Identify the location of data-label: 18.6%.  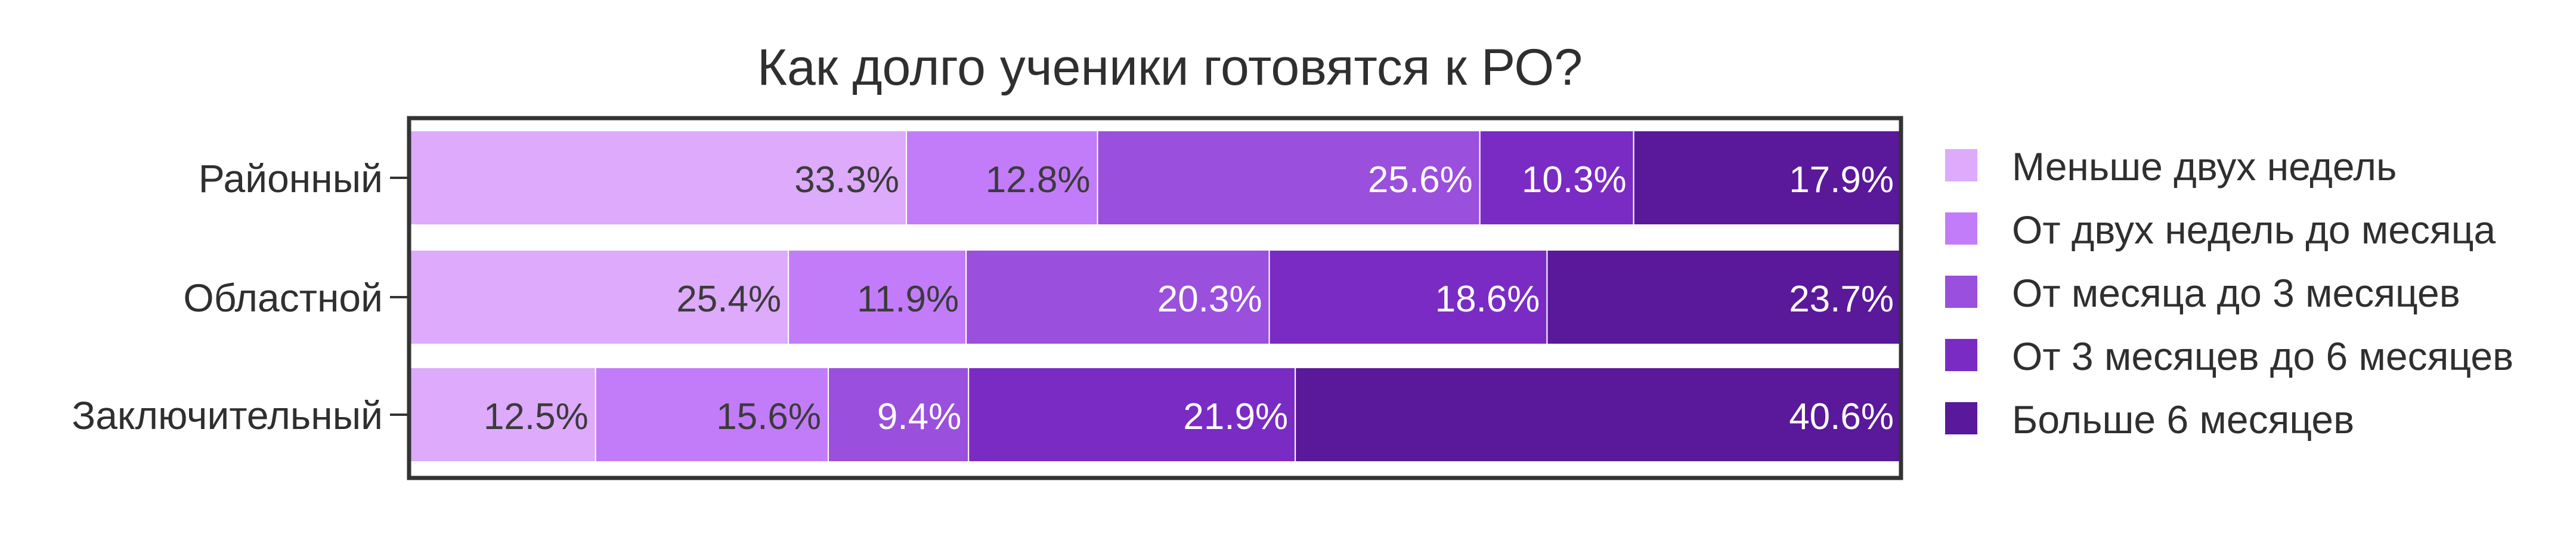
(1488, 299).